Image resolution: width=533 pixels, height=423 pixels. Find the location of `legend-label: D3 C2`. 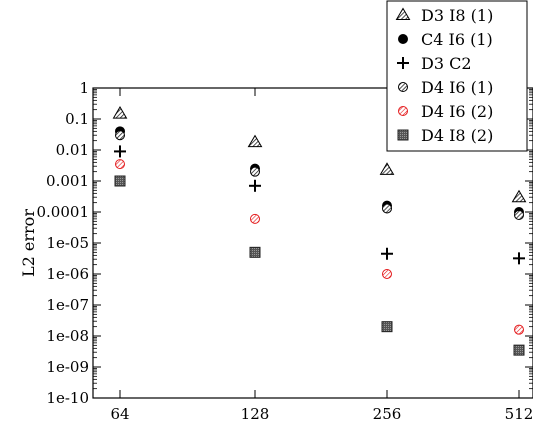

legend-label: D3 C2 is located at coordinates (446, 63).